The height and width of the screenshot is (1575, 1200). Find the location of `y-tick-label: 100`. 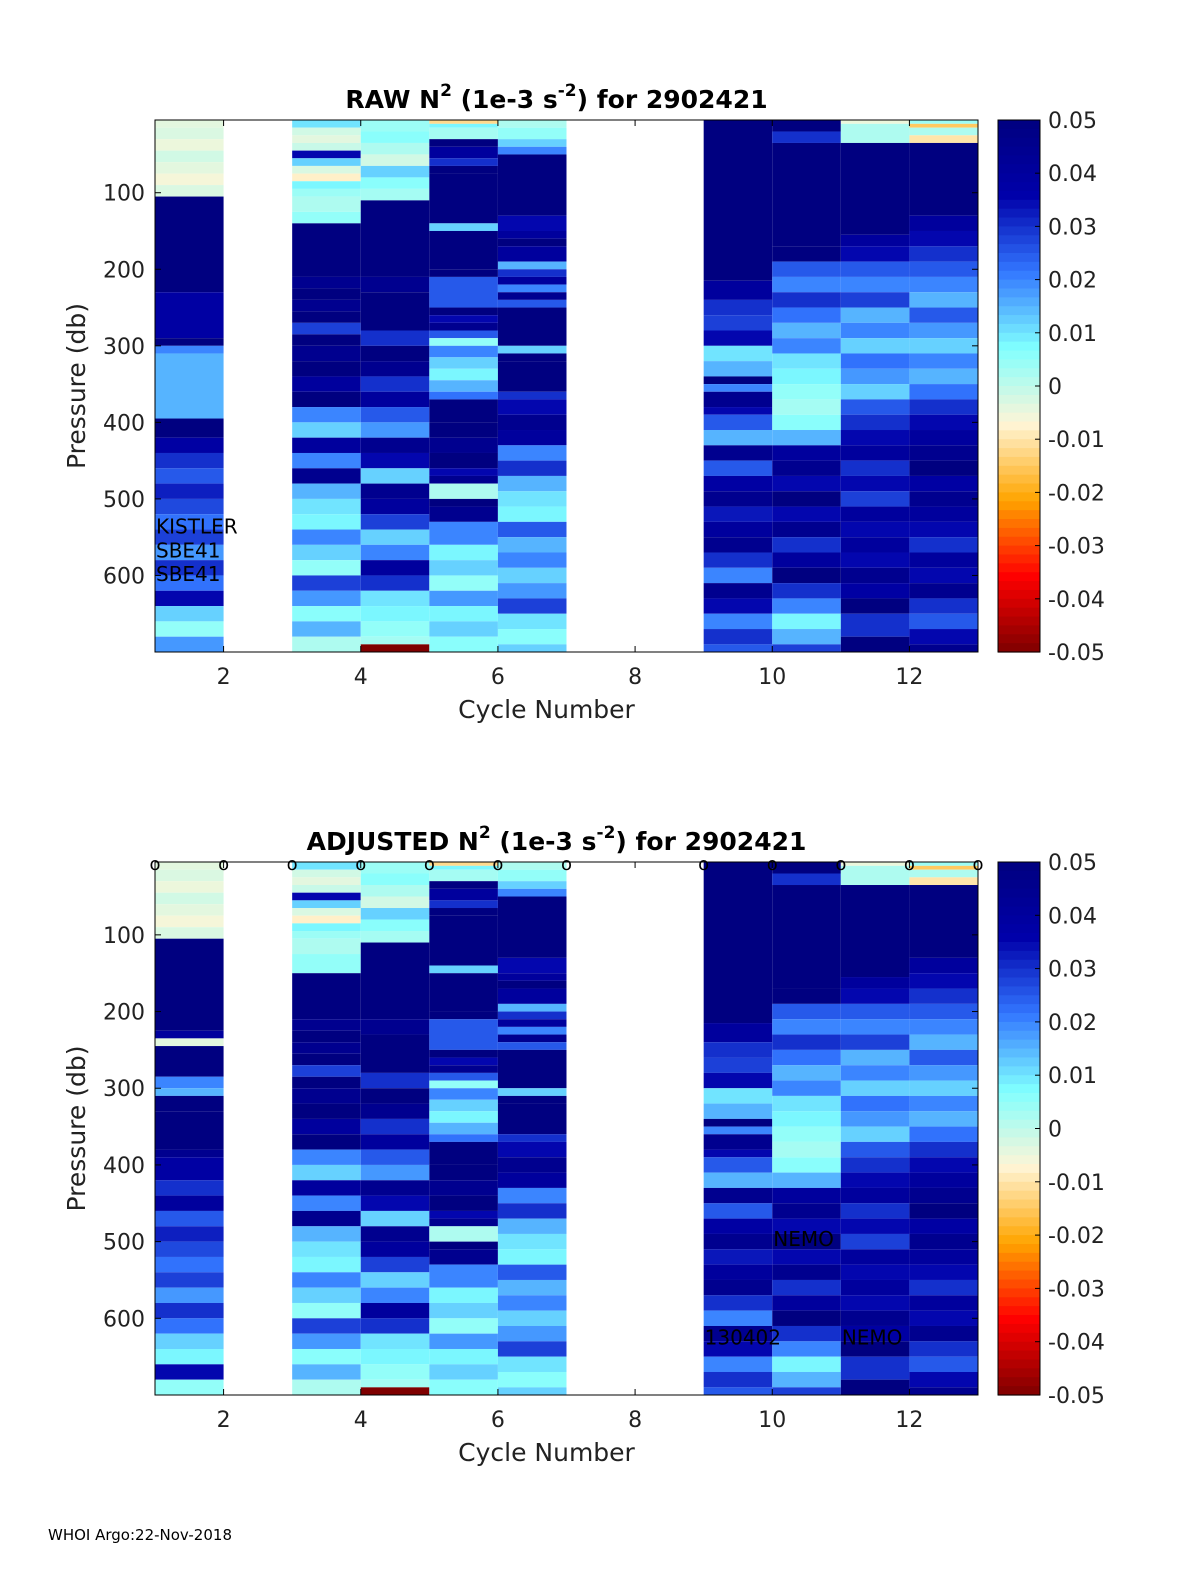

y-tick-label: 100 is located at coordinates (124, 936).